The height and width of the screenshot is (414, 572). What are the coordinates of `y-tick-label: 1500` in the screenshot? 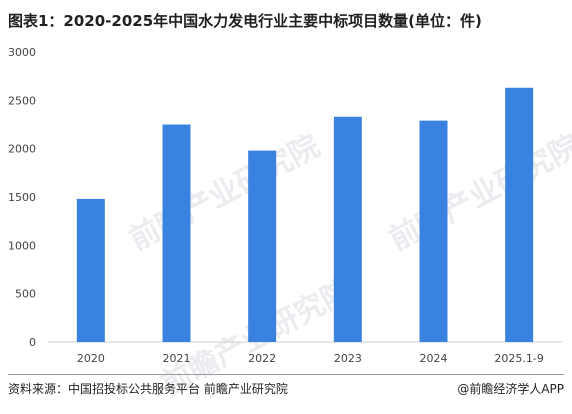 It's located at (22, 197).